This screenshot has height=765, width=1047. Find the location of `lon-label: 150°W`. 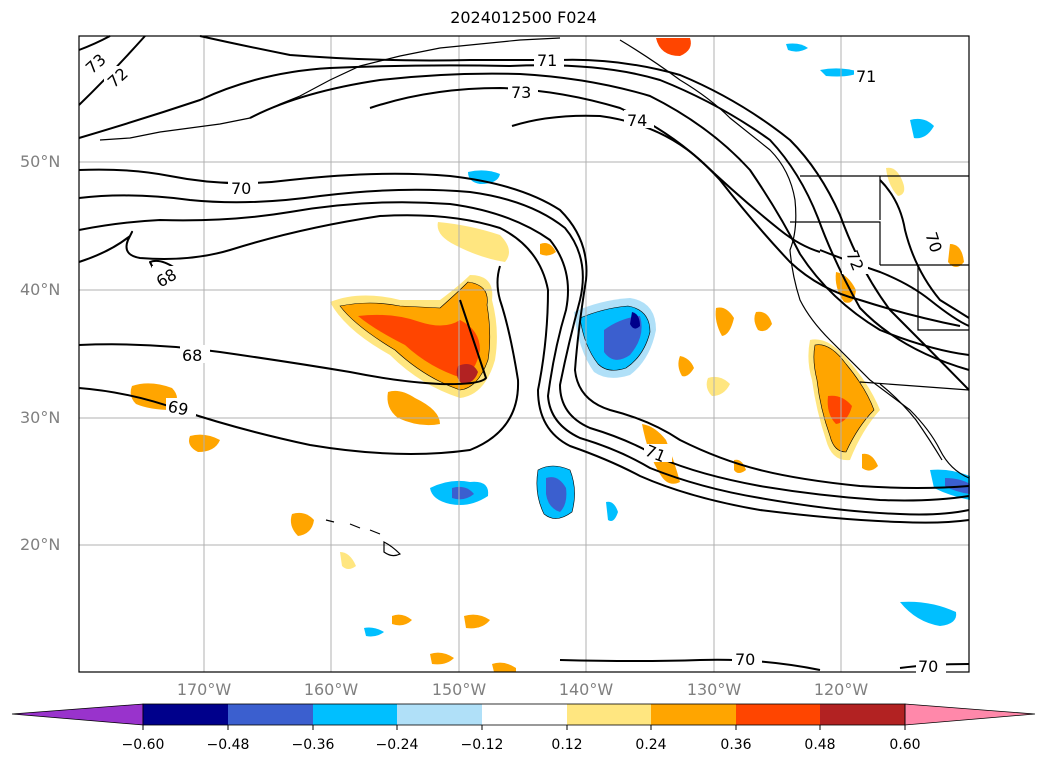

lon-label: 150°W is located at coordinates (459, 689).